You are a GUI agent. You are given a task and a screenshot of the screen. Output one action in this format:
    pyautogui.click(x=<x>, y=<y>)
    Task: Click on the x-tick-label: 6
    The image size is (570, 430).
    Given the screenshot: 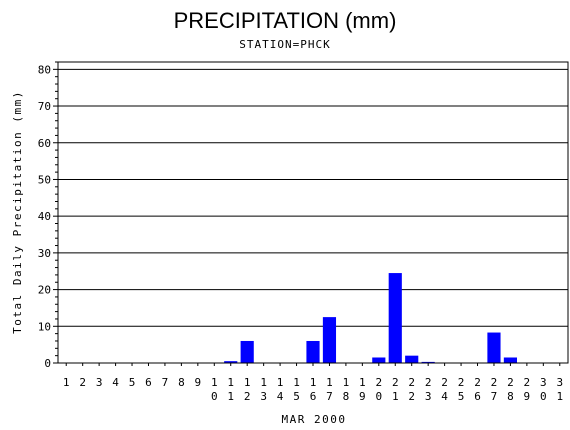 What is the action you would take?
    pyautogui.click(x=148, y=382)
    